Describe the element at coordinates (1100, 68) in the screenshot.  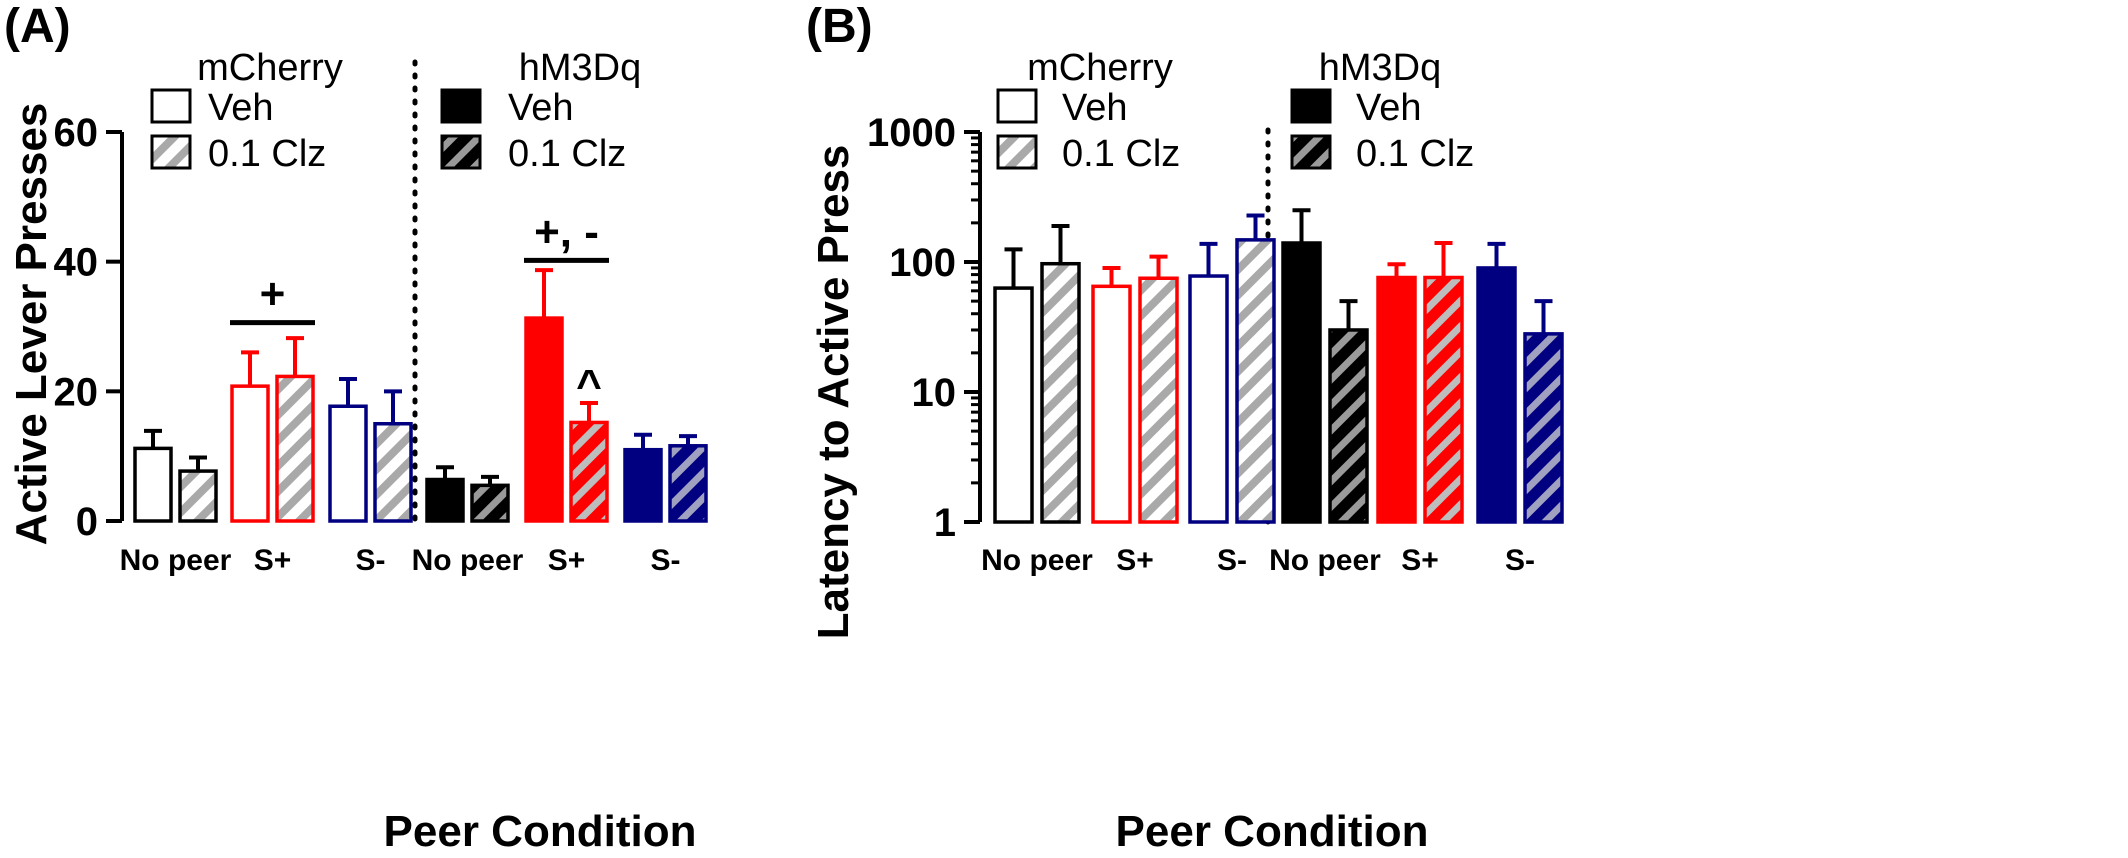
I see `panel-b-group-title-mcherry: mCherry` at that location.